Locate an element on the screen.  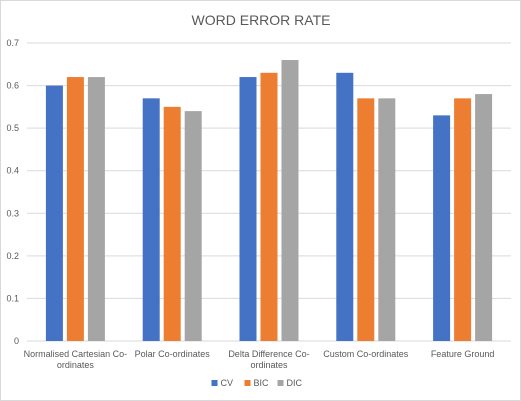
y-tick-label: 0.7 is located at coordinates (12, 43).